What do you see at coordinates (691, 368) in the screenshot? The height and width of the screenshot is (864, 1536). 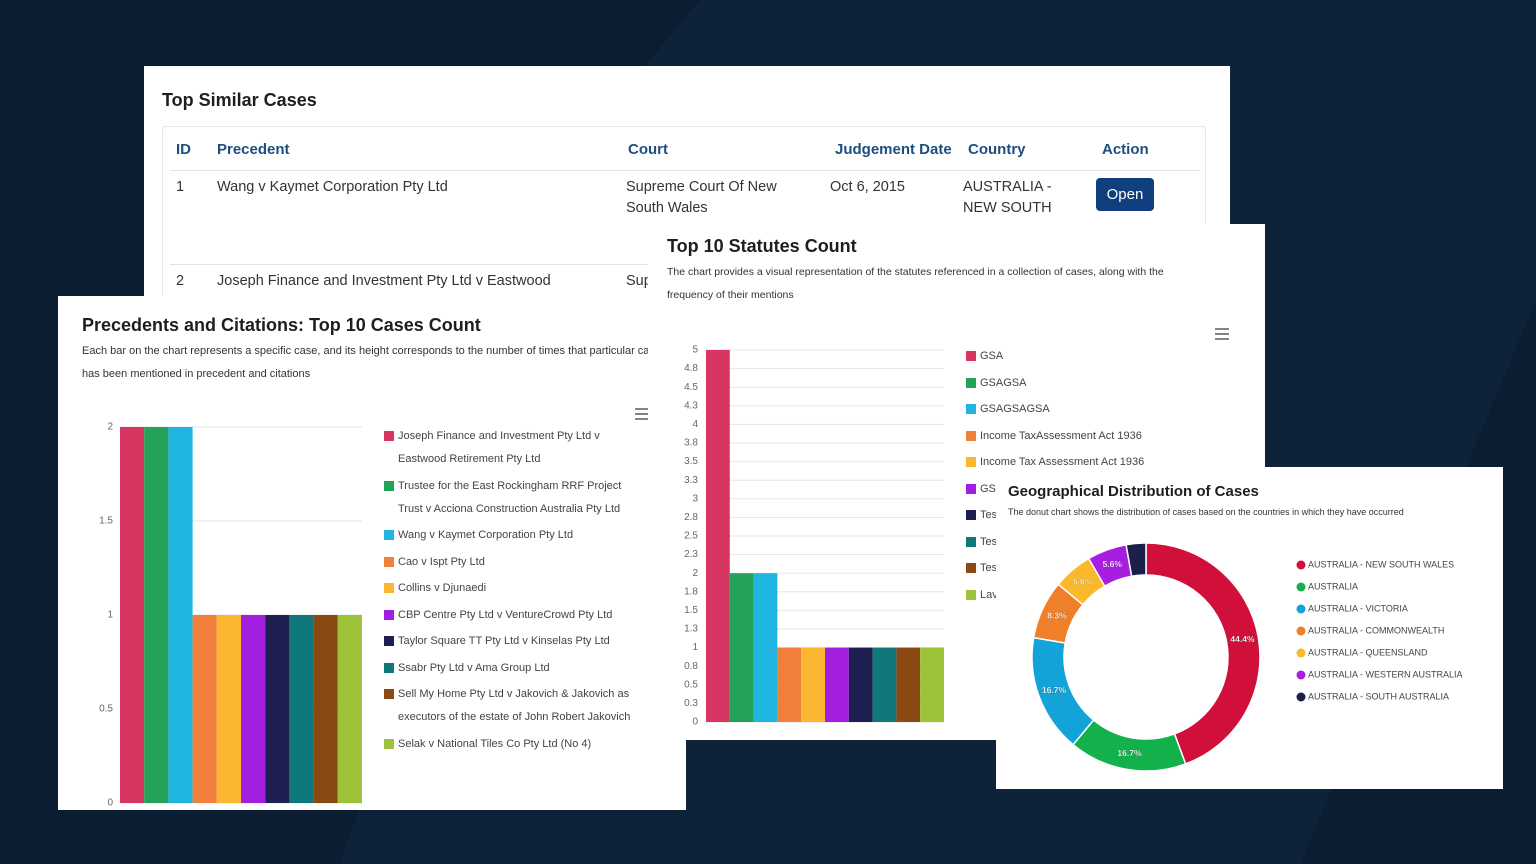 I see `y-tick-label: 4.8` at bounding box center [691, 368].